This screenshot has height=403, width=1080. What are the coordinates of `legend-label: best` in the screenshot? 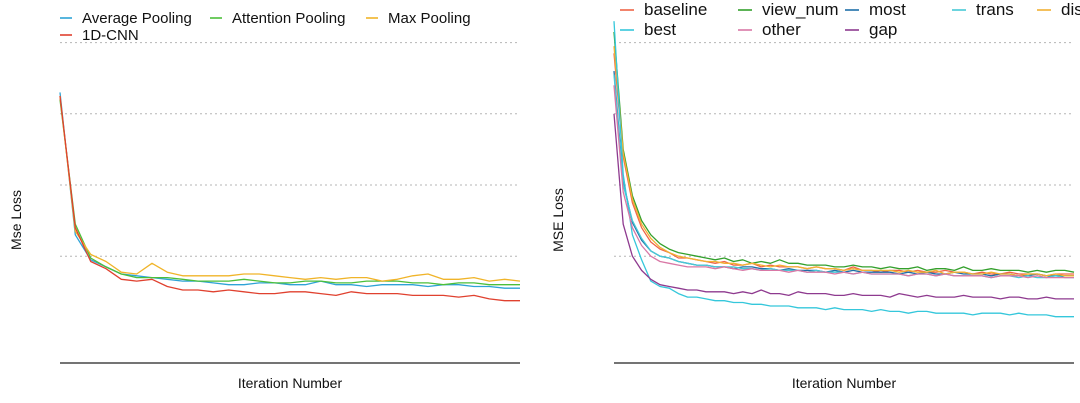 It's located at (660, 29).